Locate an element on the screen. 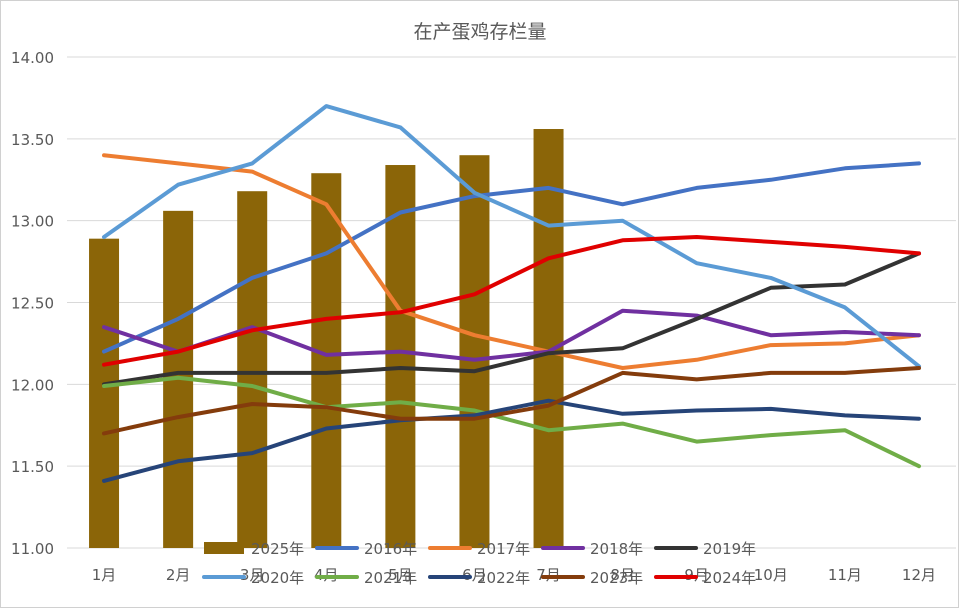 This screenshot has height=611, width=959. legend-label: 2019年 is located at coordinates (729, 549).